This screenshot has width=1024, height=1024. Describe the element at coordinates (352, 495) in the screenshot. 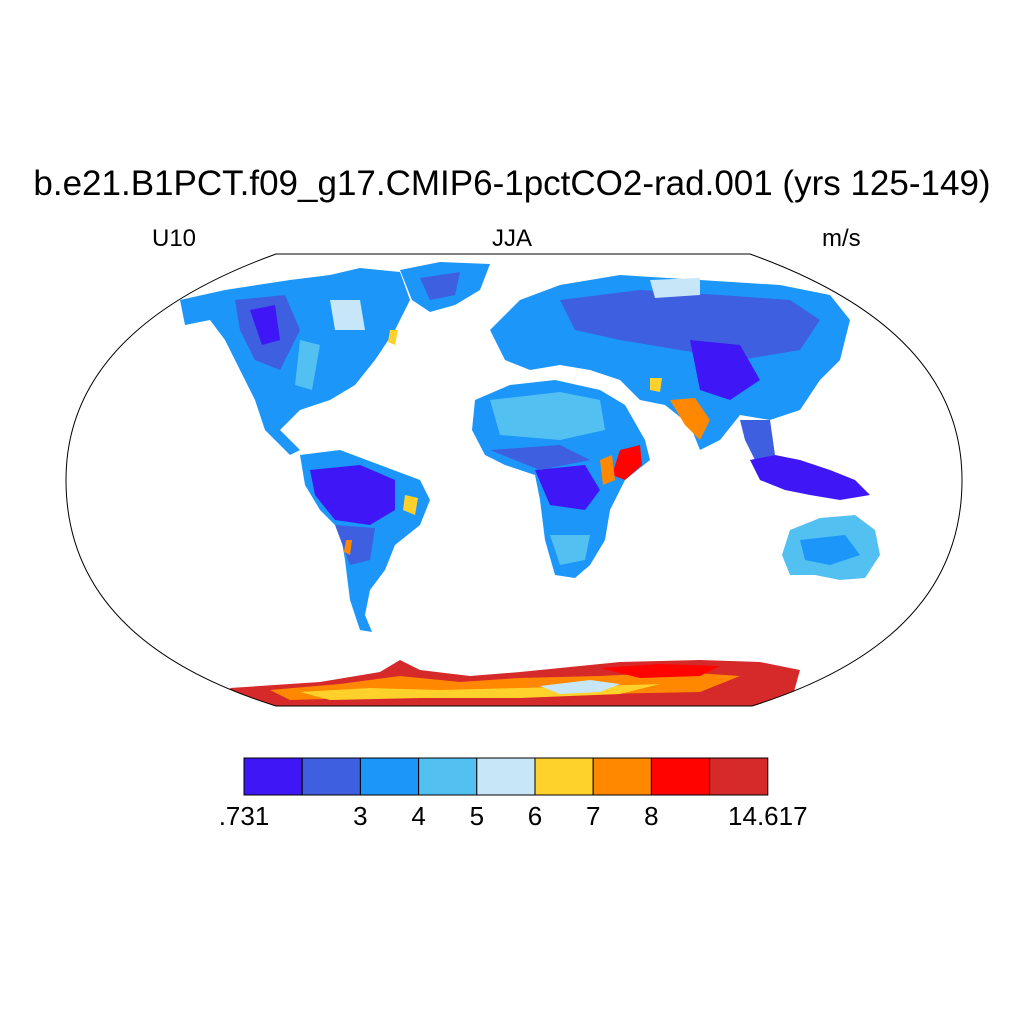

I see `sa-low` at that location.